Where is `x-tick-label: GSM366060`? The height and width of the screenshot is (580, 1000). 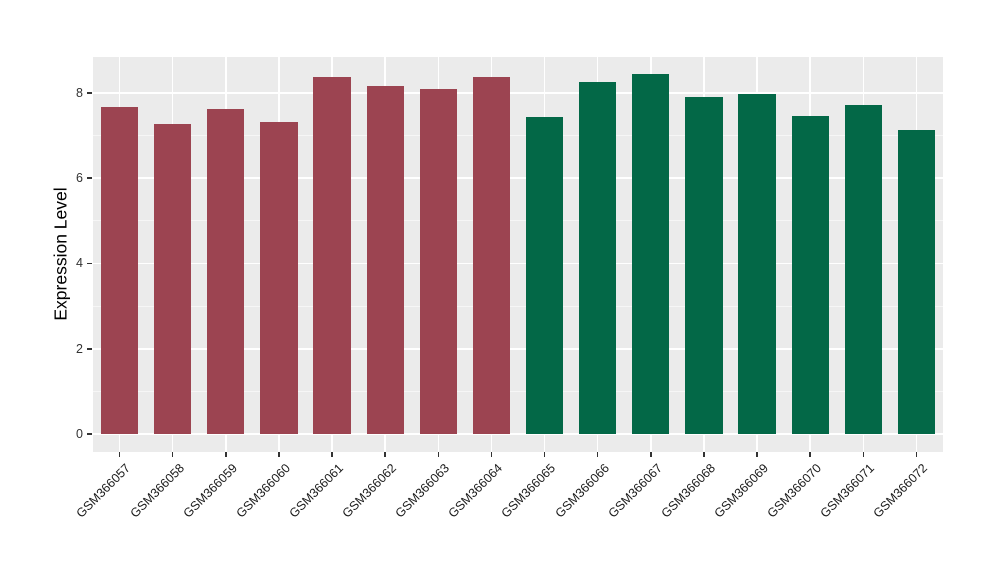
x-tick-label: GSM366060 is located at coordinates (263, 491).